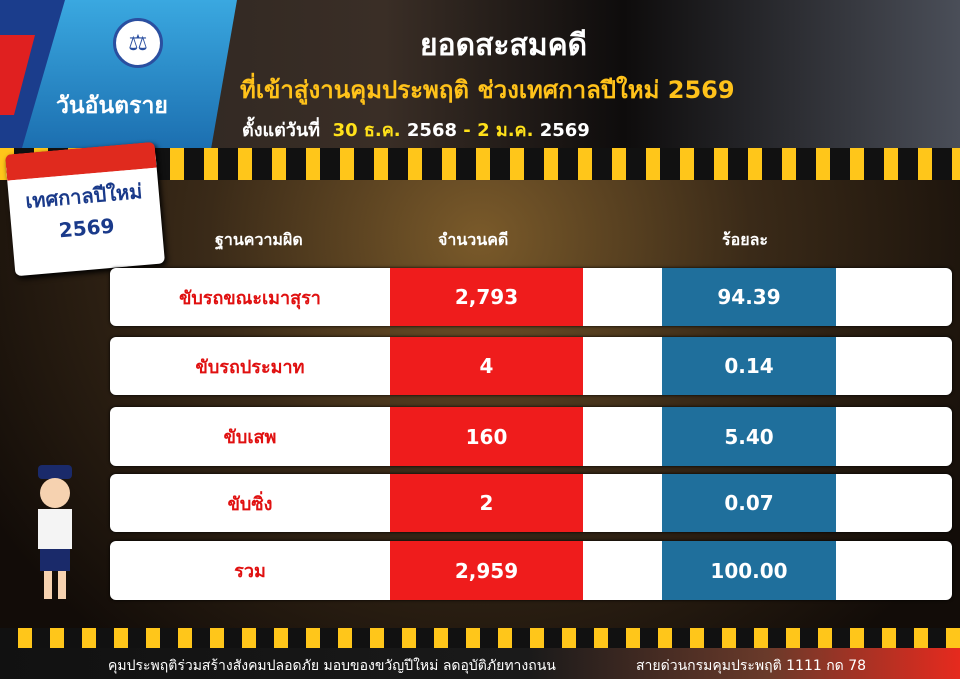  What do you see at coordinates (751, 666) in the screenshot?
I see `footer-hotline: สายด่วนกรมคุมประพฤติ 1111 กด 78` at bounding box center [751, 666].